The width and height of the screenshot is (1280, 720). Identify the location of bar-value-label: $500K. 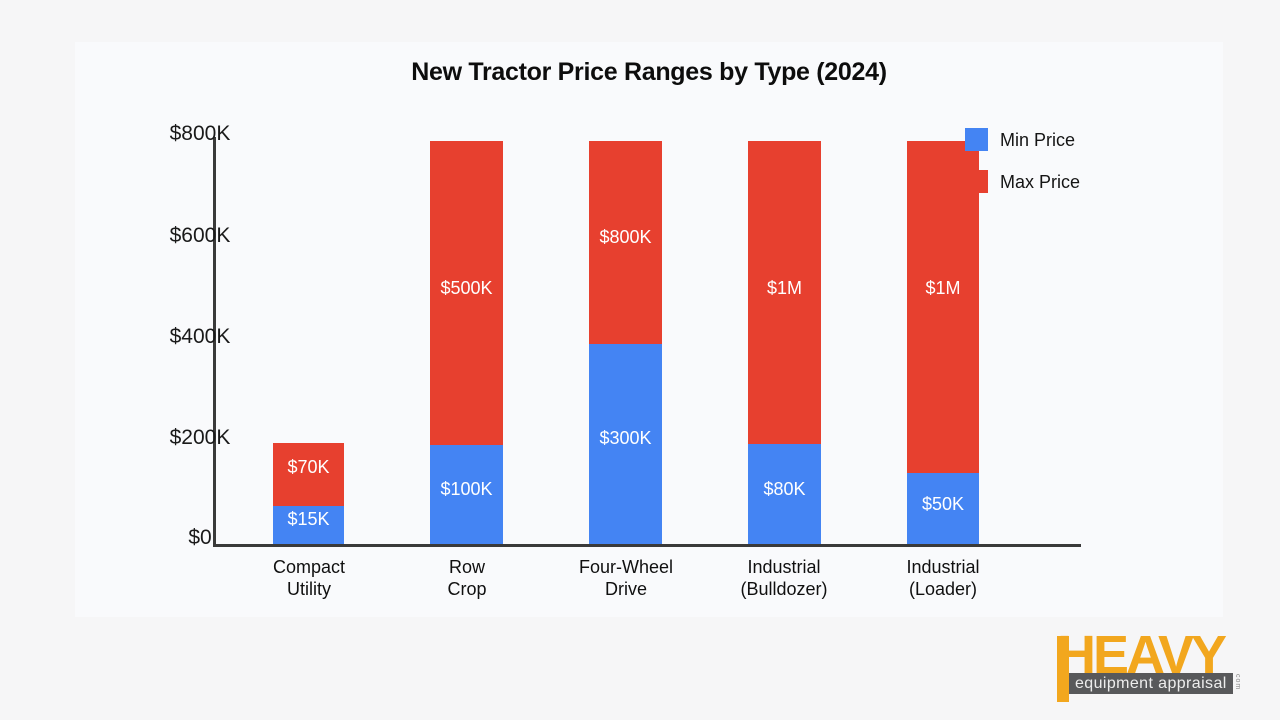
(466, 288).